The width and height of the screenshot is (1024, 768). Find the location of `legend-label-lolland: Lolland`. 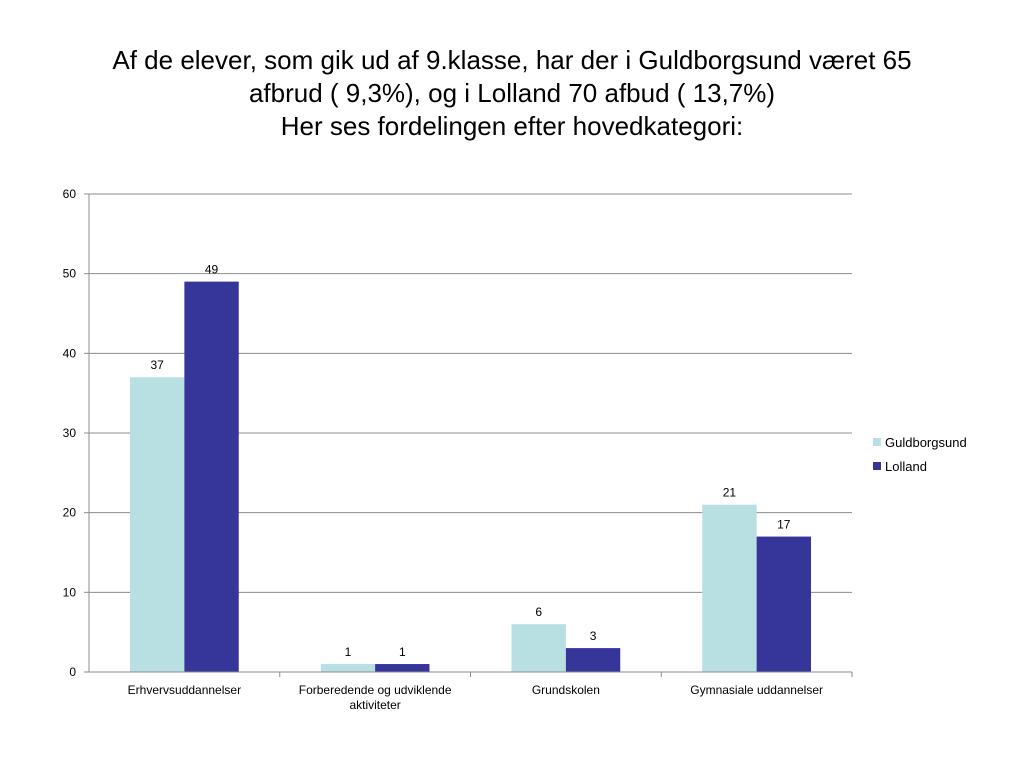

legend-label-lolland: Lolland is located at coordinates (906, 466).